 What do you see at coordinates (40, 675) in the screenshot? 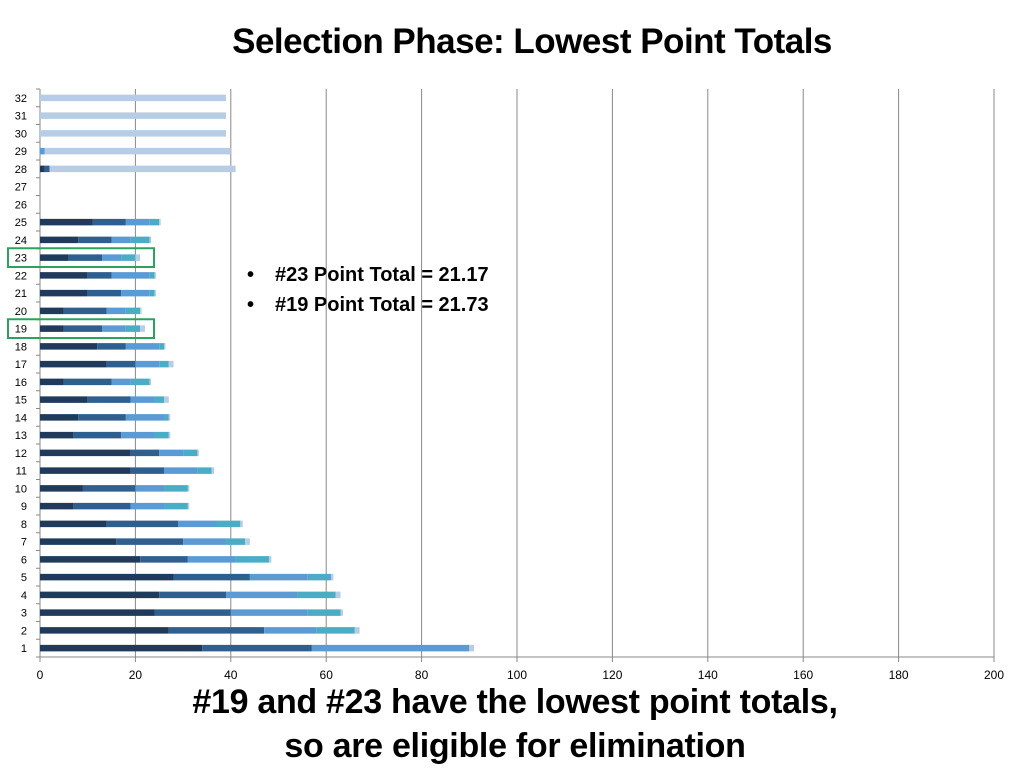
I see `x-tick-label: 0` at bounding box center [40, 675].